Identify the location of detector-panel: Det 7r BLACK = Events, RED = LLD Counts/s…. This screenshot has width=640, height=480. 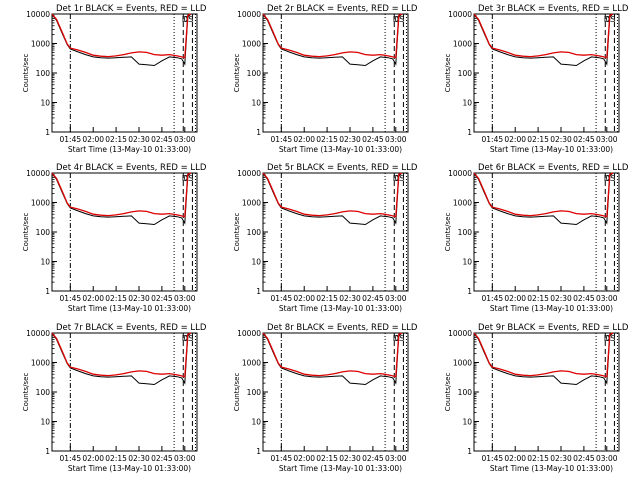
(114, 398).